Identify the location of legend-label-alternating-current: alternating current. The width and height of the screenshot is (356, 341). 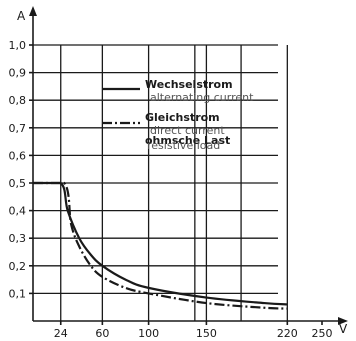
(202, 97).